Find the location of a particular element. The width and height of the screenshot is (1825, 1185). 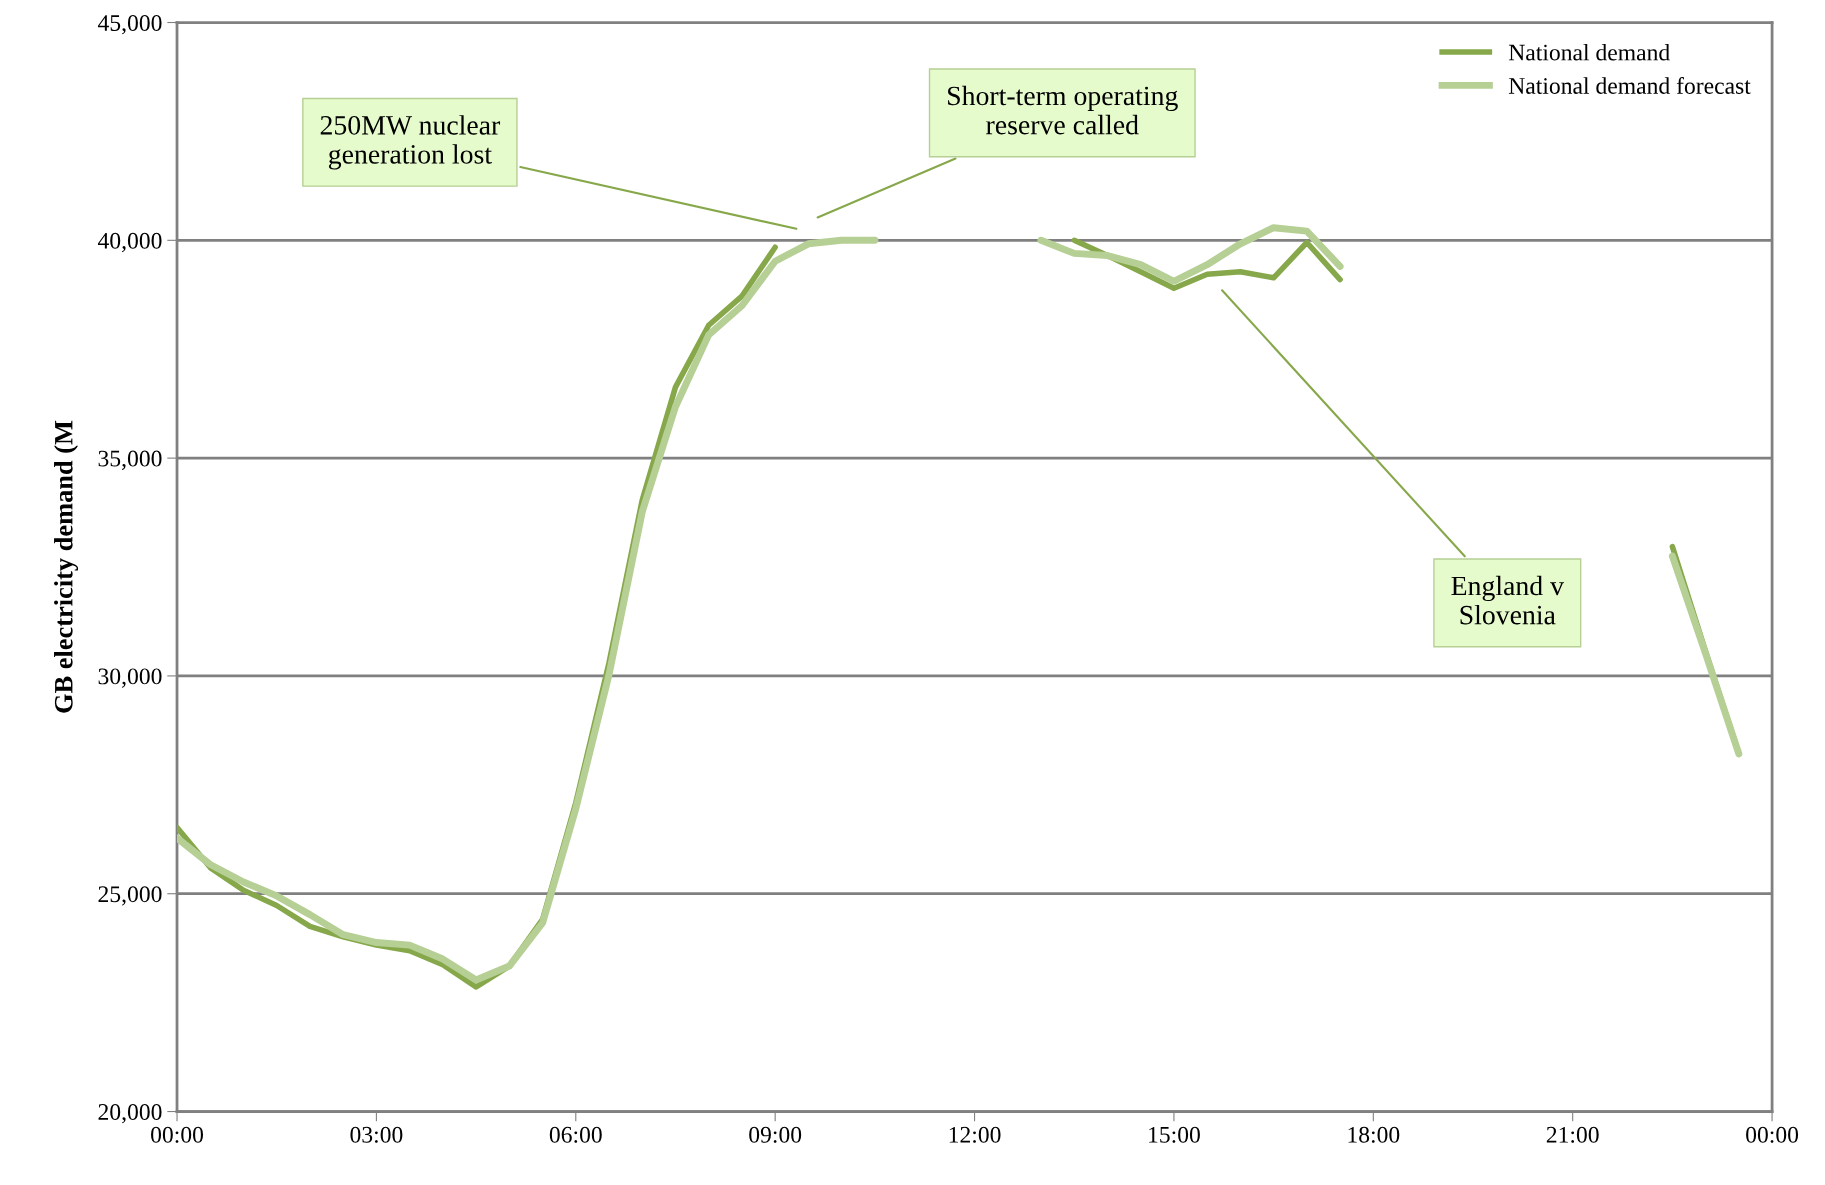

y-axis-title: GB electricity demand (M is located at coordinates (66, 566).